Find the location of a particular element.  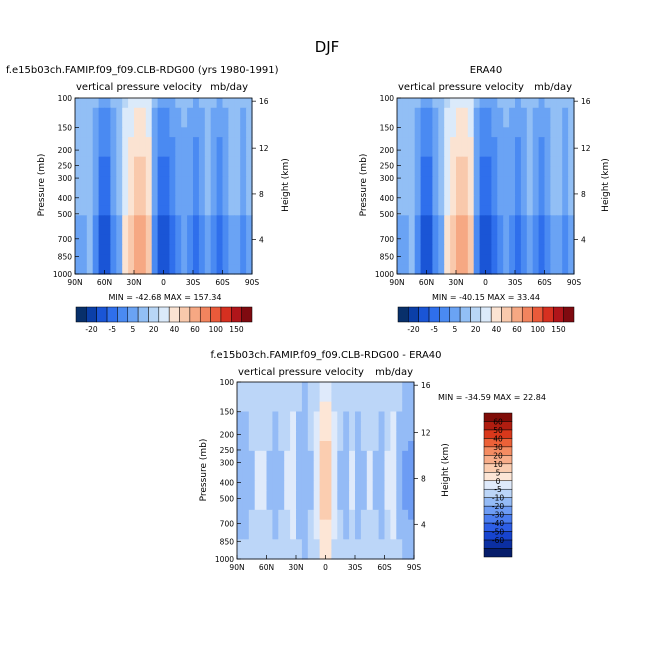

y2-tick-label: 16 is located at coordinates (264, 101).